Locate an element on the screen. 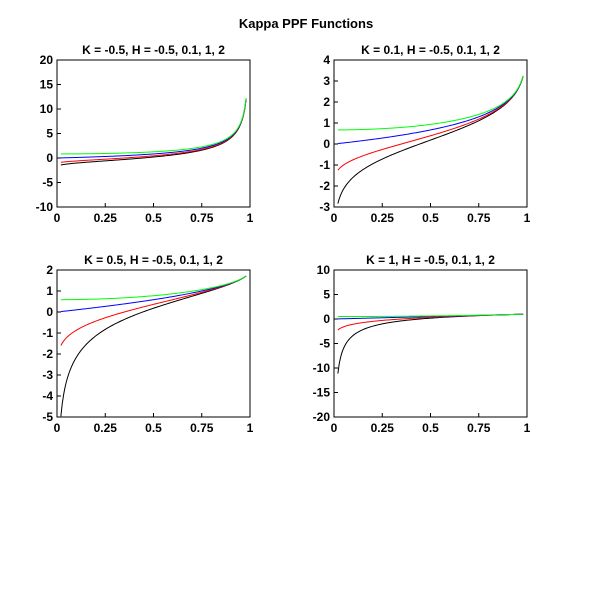 This screenshot has height=612, width=612. y-tick-label: -15 is located at coordinates (322, 393).